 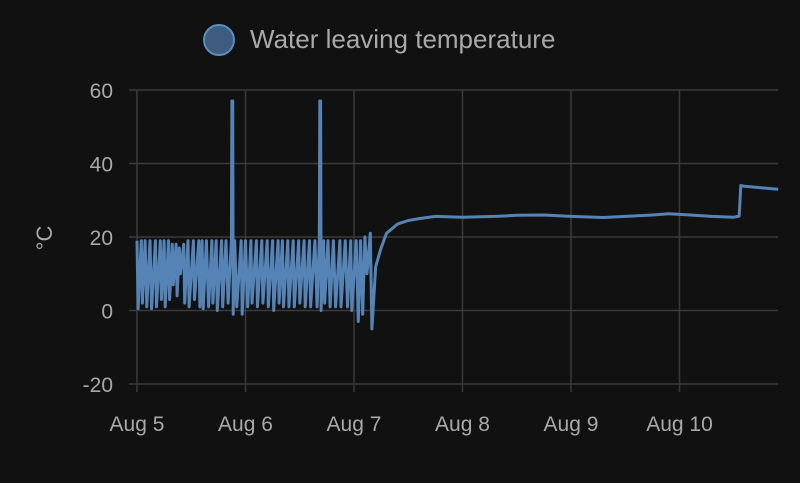 I want to click on legend-marker-water-leaving-temperature, so click(x=219, y=40).